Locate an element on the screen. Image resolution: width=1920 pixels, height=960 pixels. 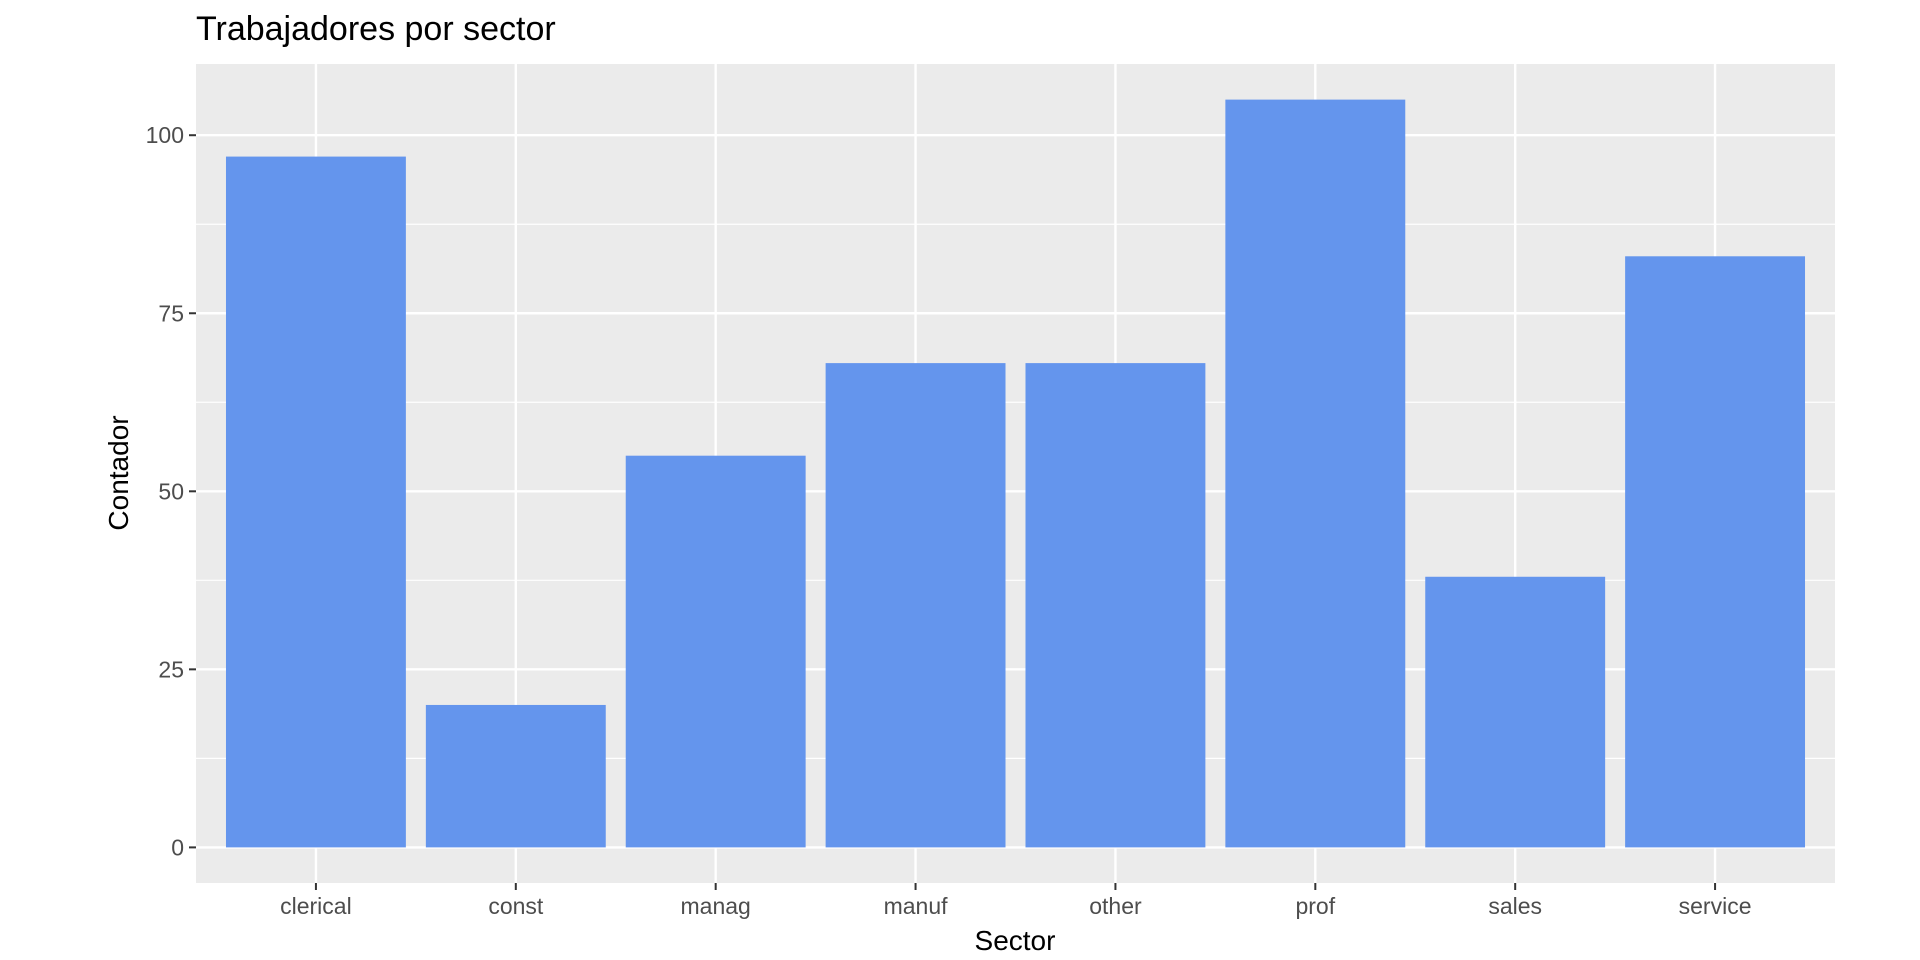
x-tick-label: clerical is located at coordinates (316, 906).